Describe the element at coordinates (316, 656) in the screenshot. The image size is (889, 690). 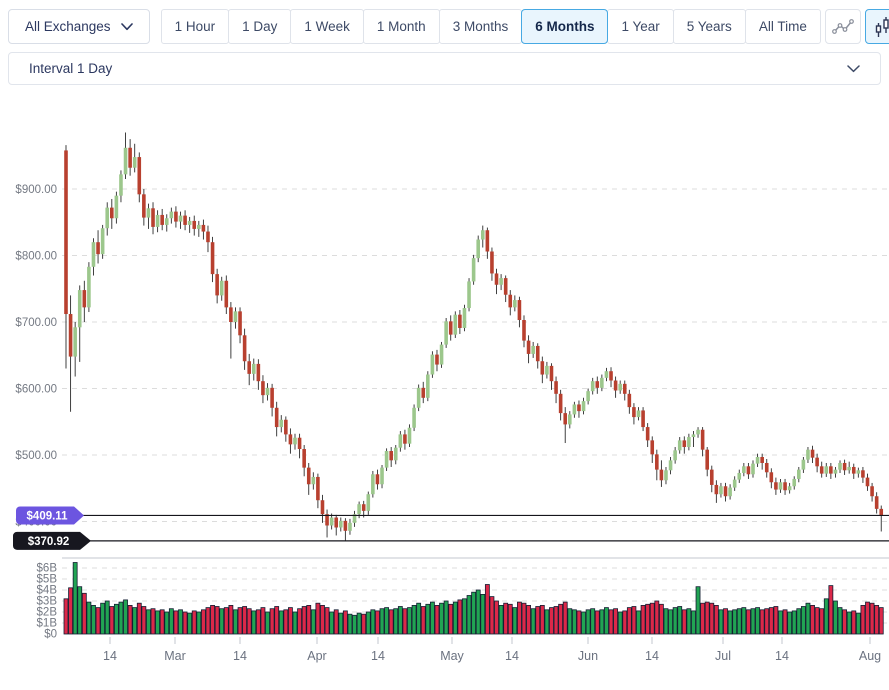
I see `x-axis-label: Apr` at that location.